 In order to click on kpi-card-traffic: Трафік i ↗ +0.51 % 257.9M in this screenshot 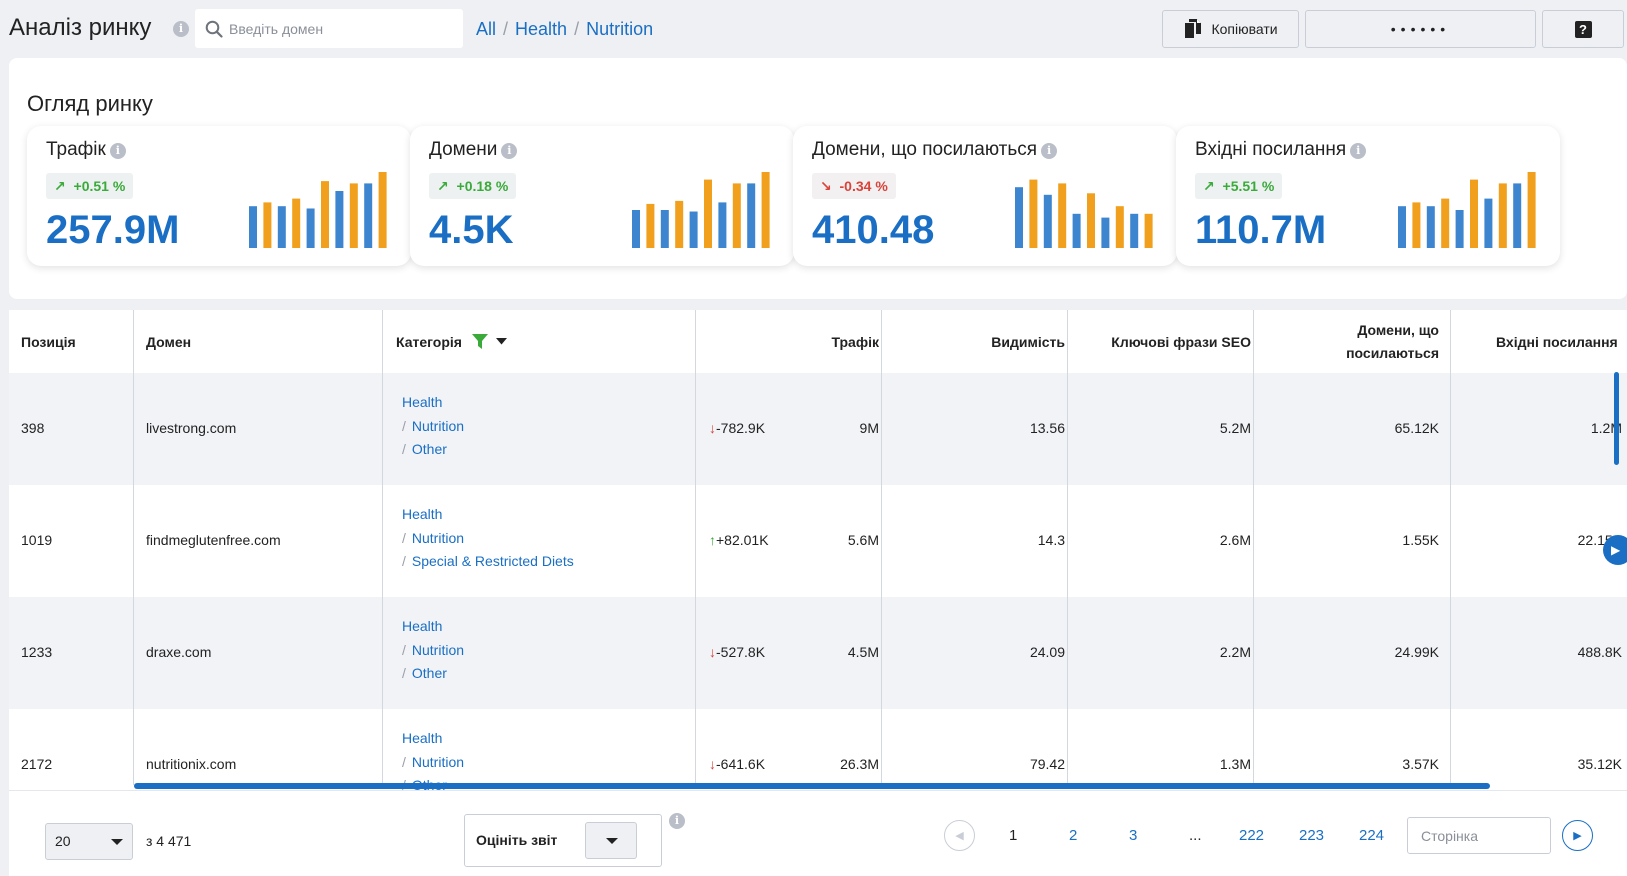, I will do `click(219, 196)`.